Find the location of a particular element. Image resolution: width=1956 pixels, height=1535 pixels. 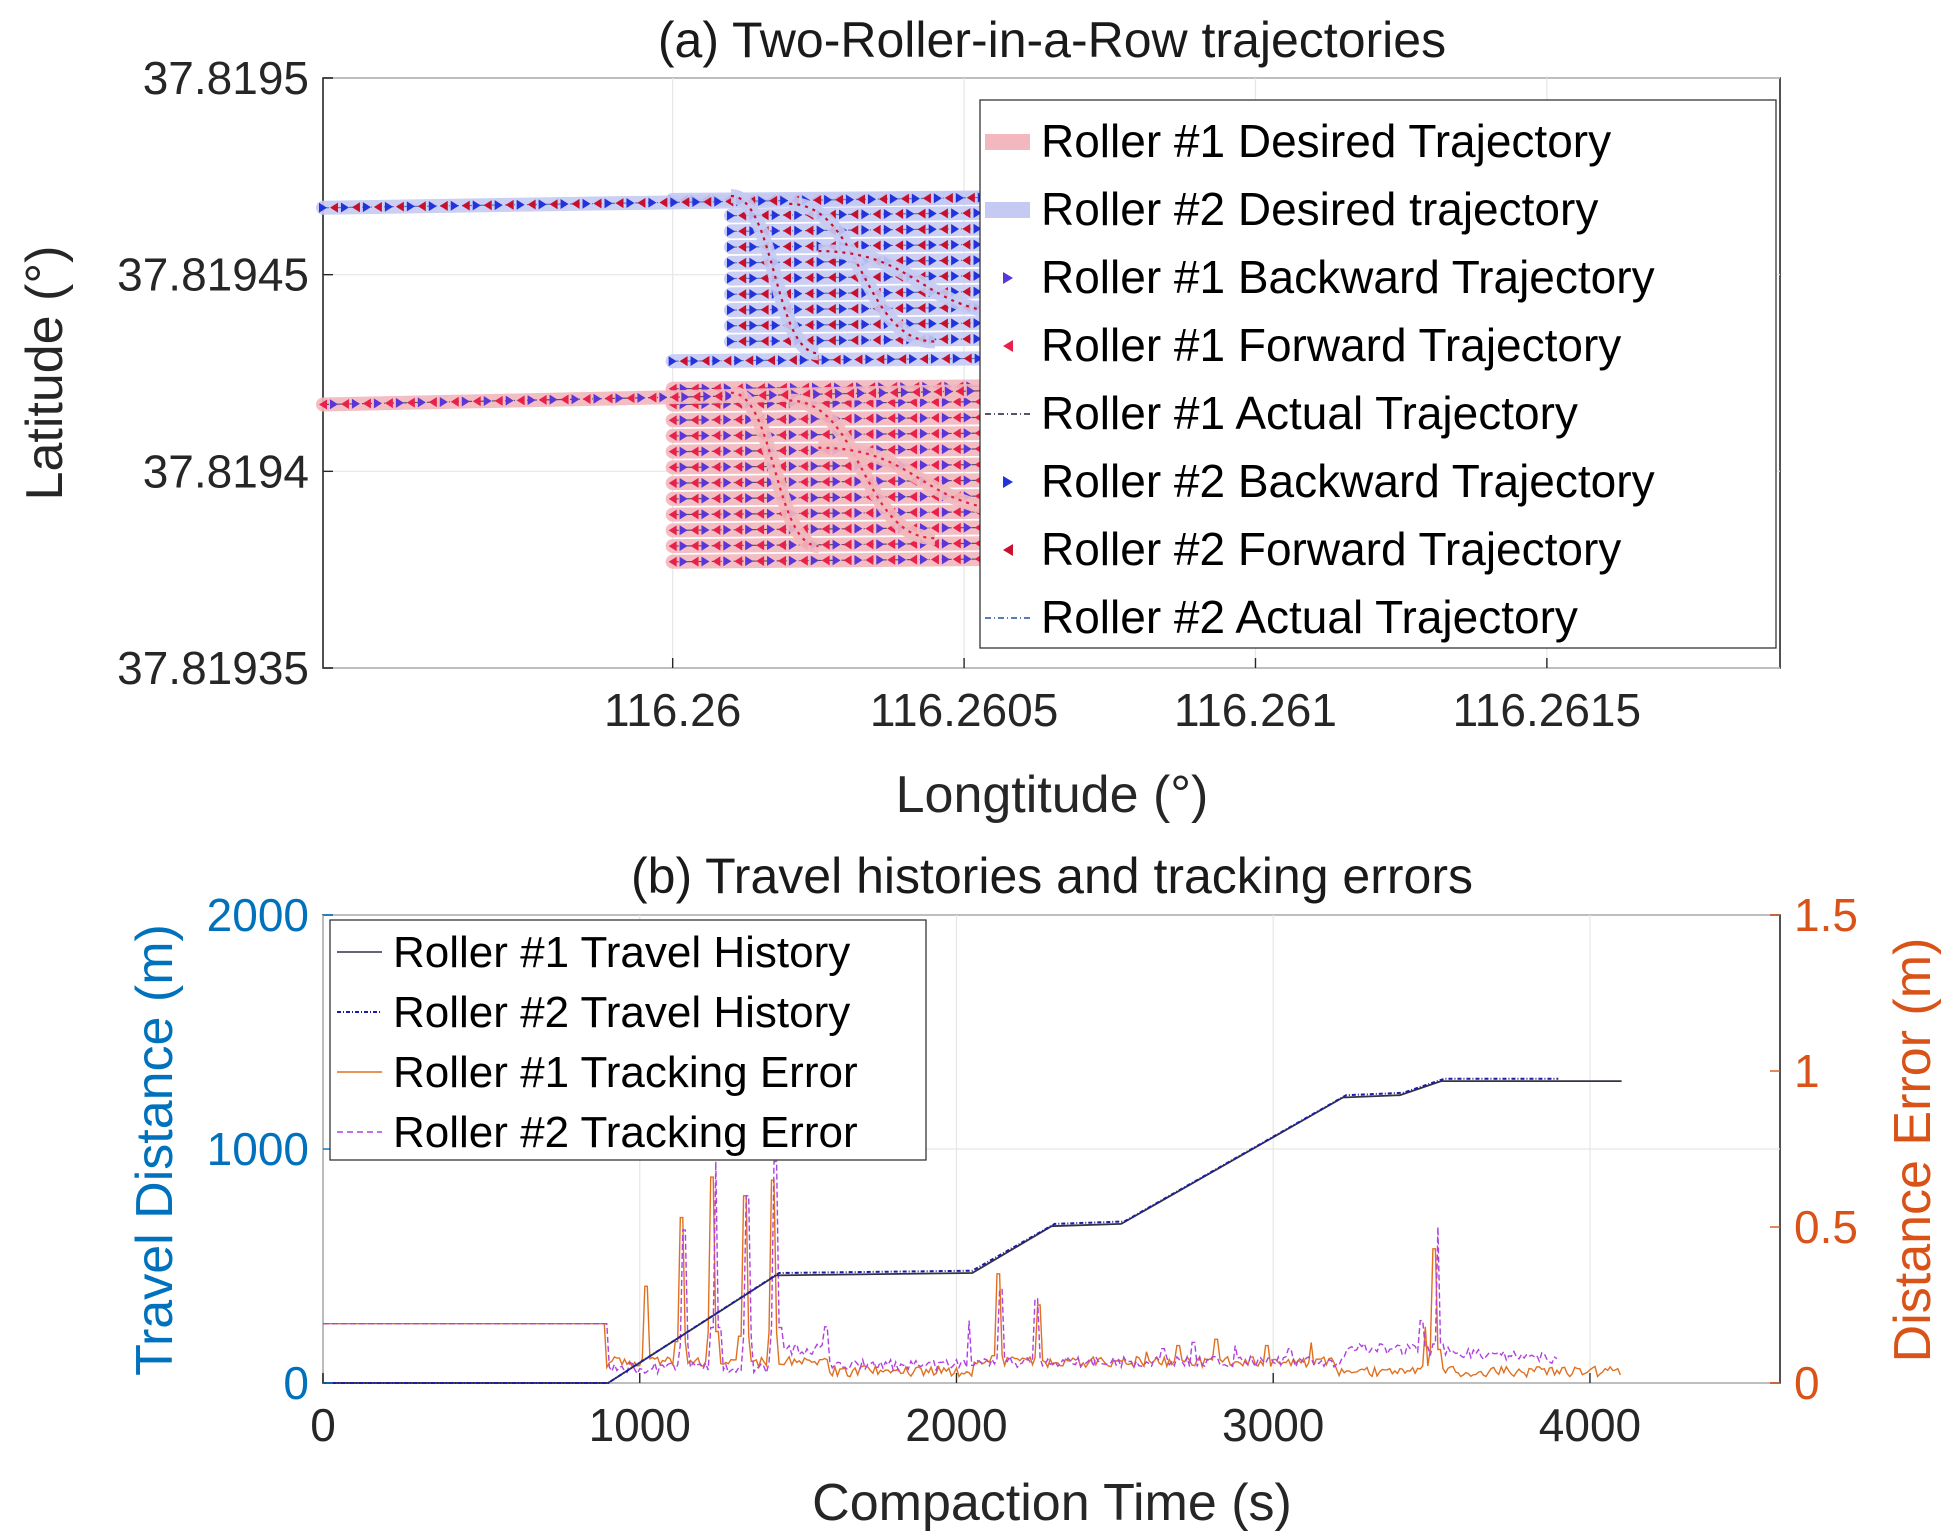

chart-a-y-tick-label: 37.81945 is located at coordinates (213, 275).